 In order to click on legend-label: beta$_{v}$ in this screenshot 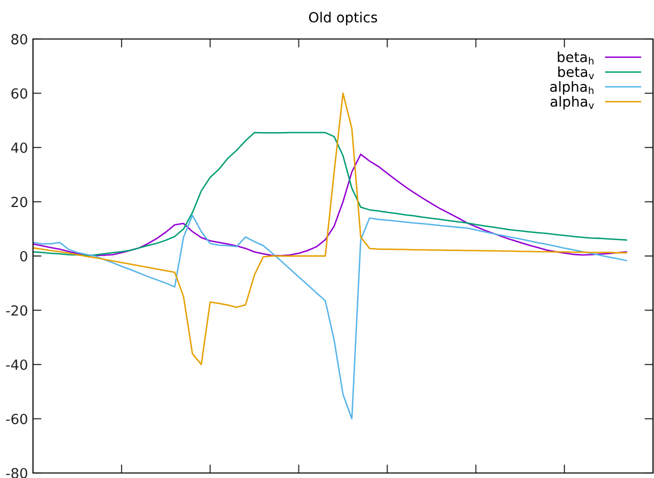, I will do `click(576, 73)`.